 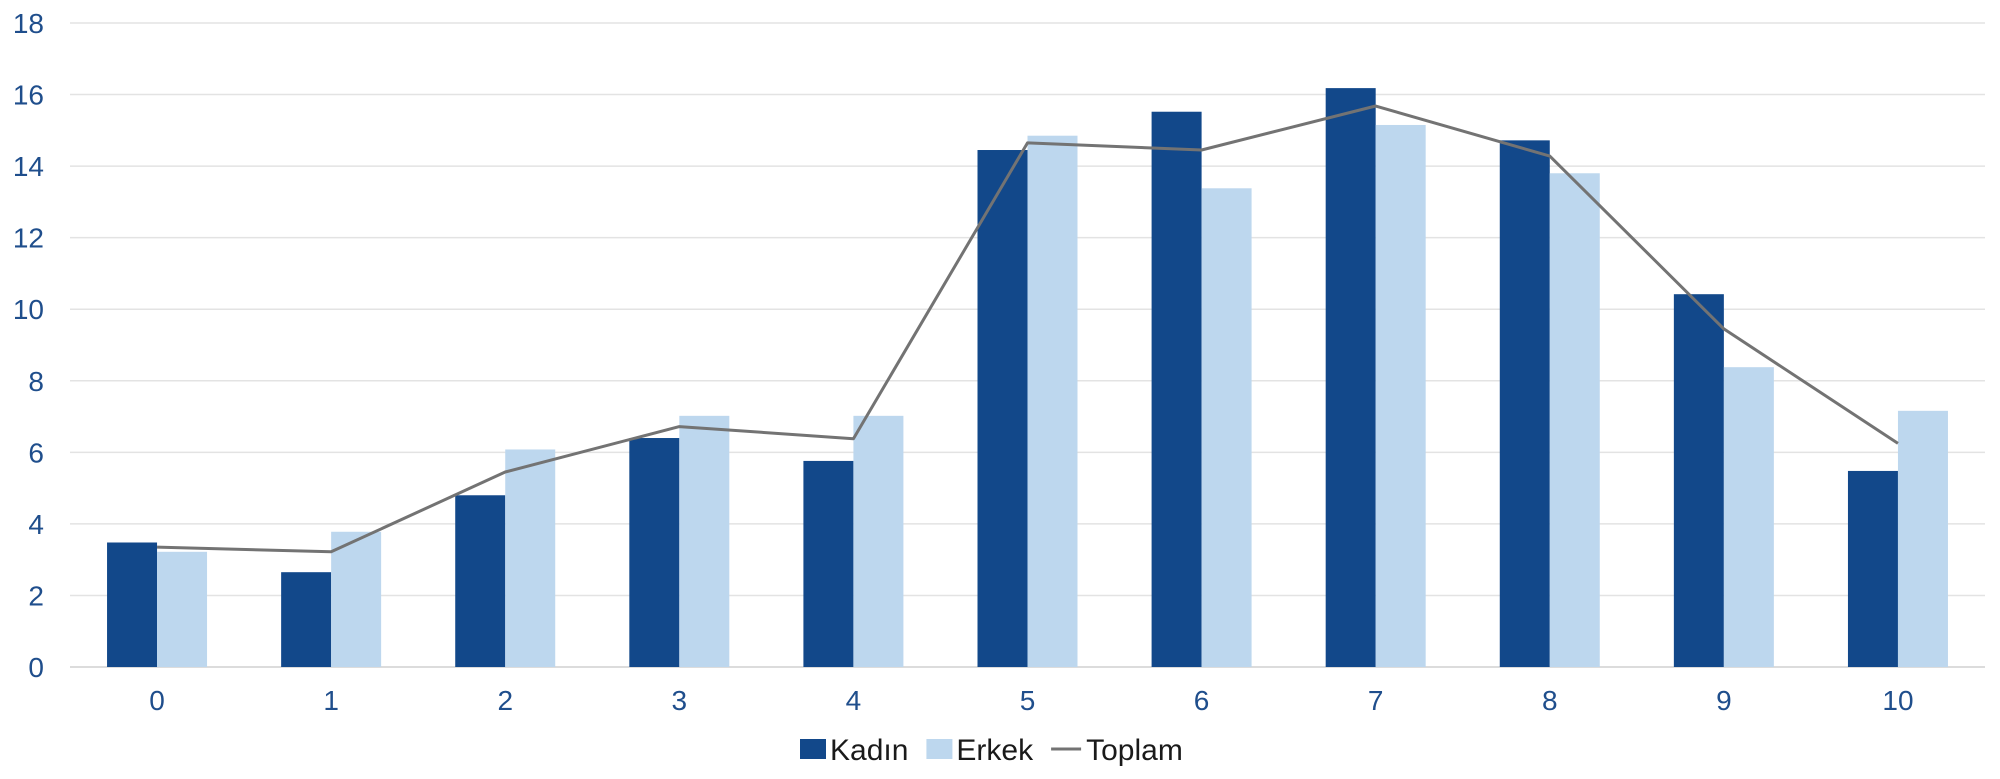 I want to click on x-tick-label: 1, so click(x=331, y=700).